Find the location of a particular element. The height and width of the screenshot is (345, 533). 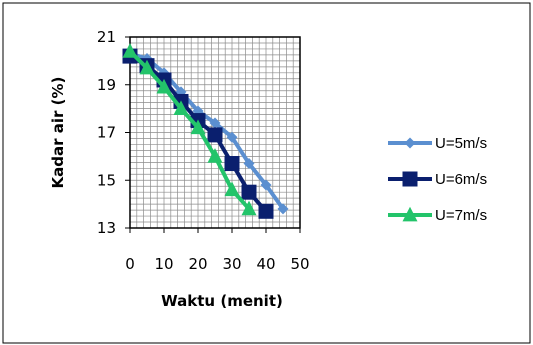

x-tick-label: 20 is located at coordinates (197, 264).